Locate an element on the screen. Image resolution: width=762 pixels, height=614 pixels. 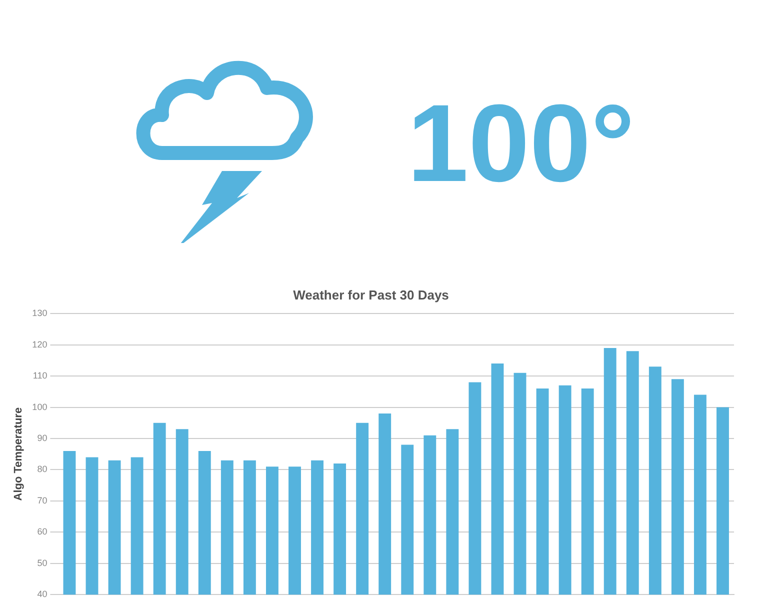
y-tick-label: 110 is located at coordinates (40, 375).